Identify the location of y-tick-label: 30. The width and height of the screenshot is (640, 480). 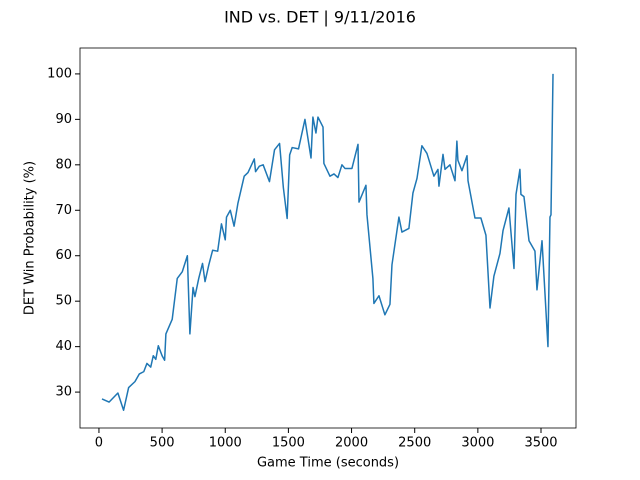
(63, 392).